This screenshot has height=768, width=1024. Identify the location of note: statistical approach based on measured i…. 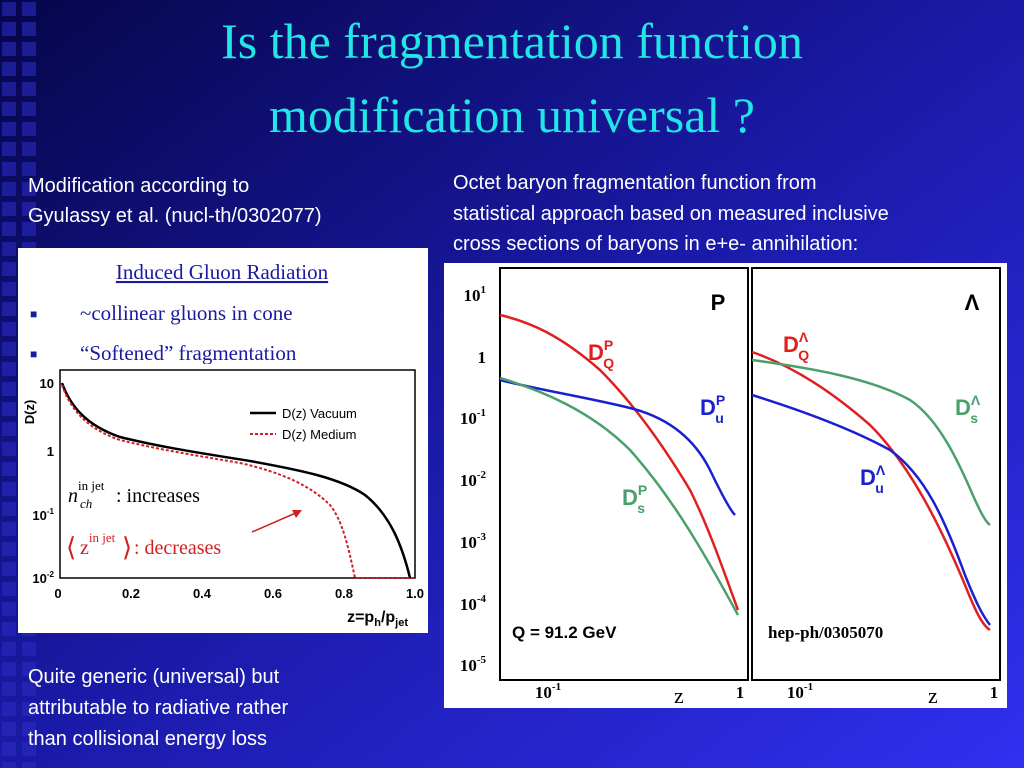
(671, 214).